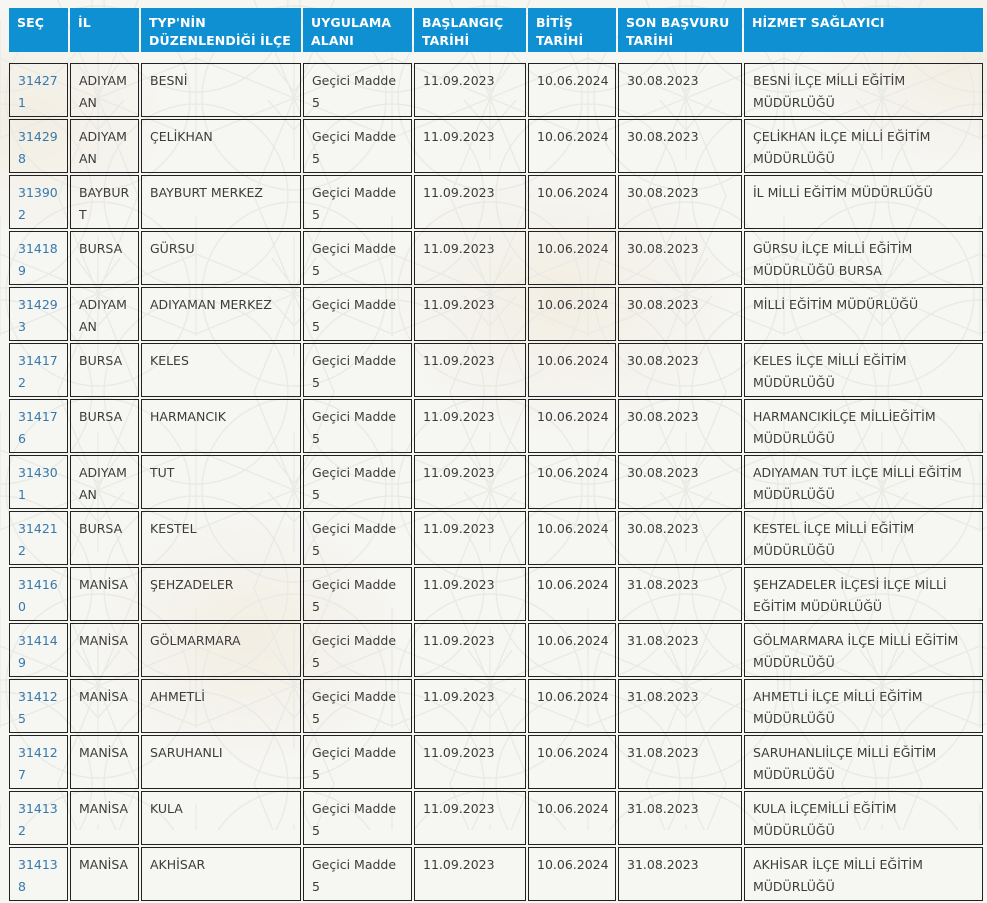  Describe the element at coordinates (38, 371) in the screenshot. I see `select-record-link: 314172` at that location.